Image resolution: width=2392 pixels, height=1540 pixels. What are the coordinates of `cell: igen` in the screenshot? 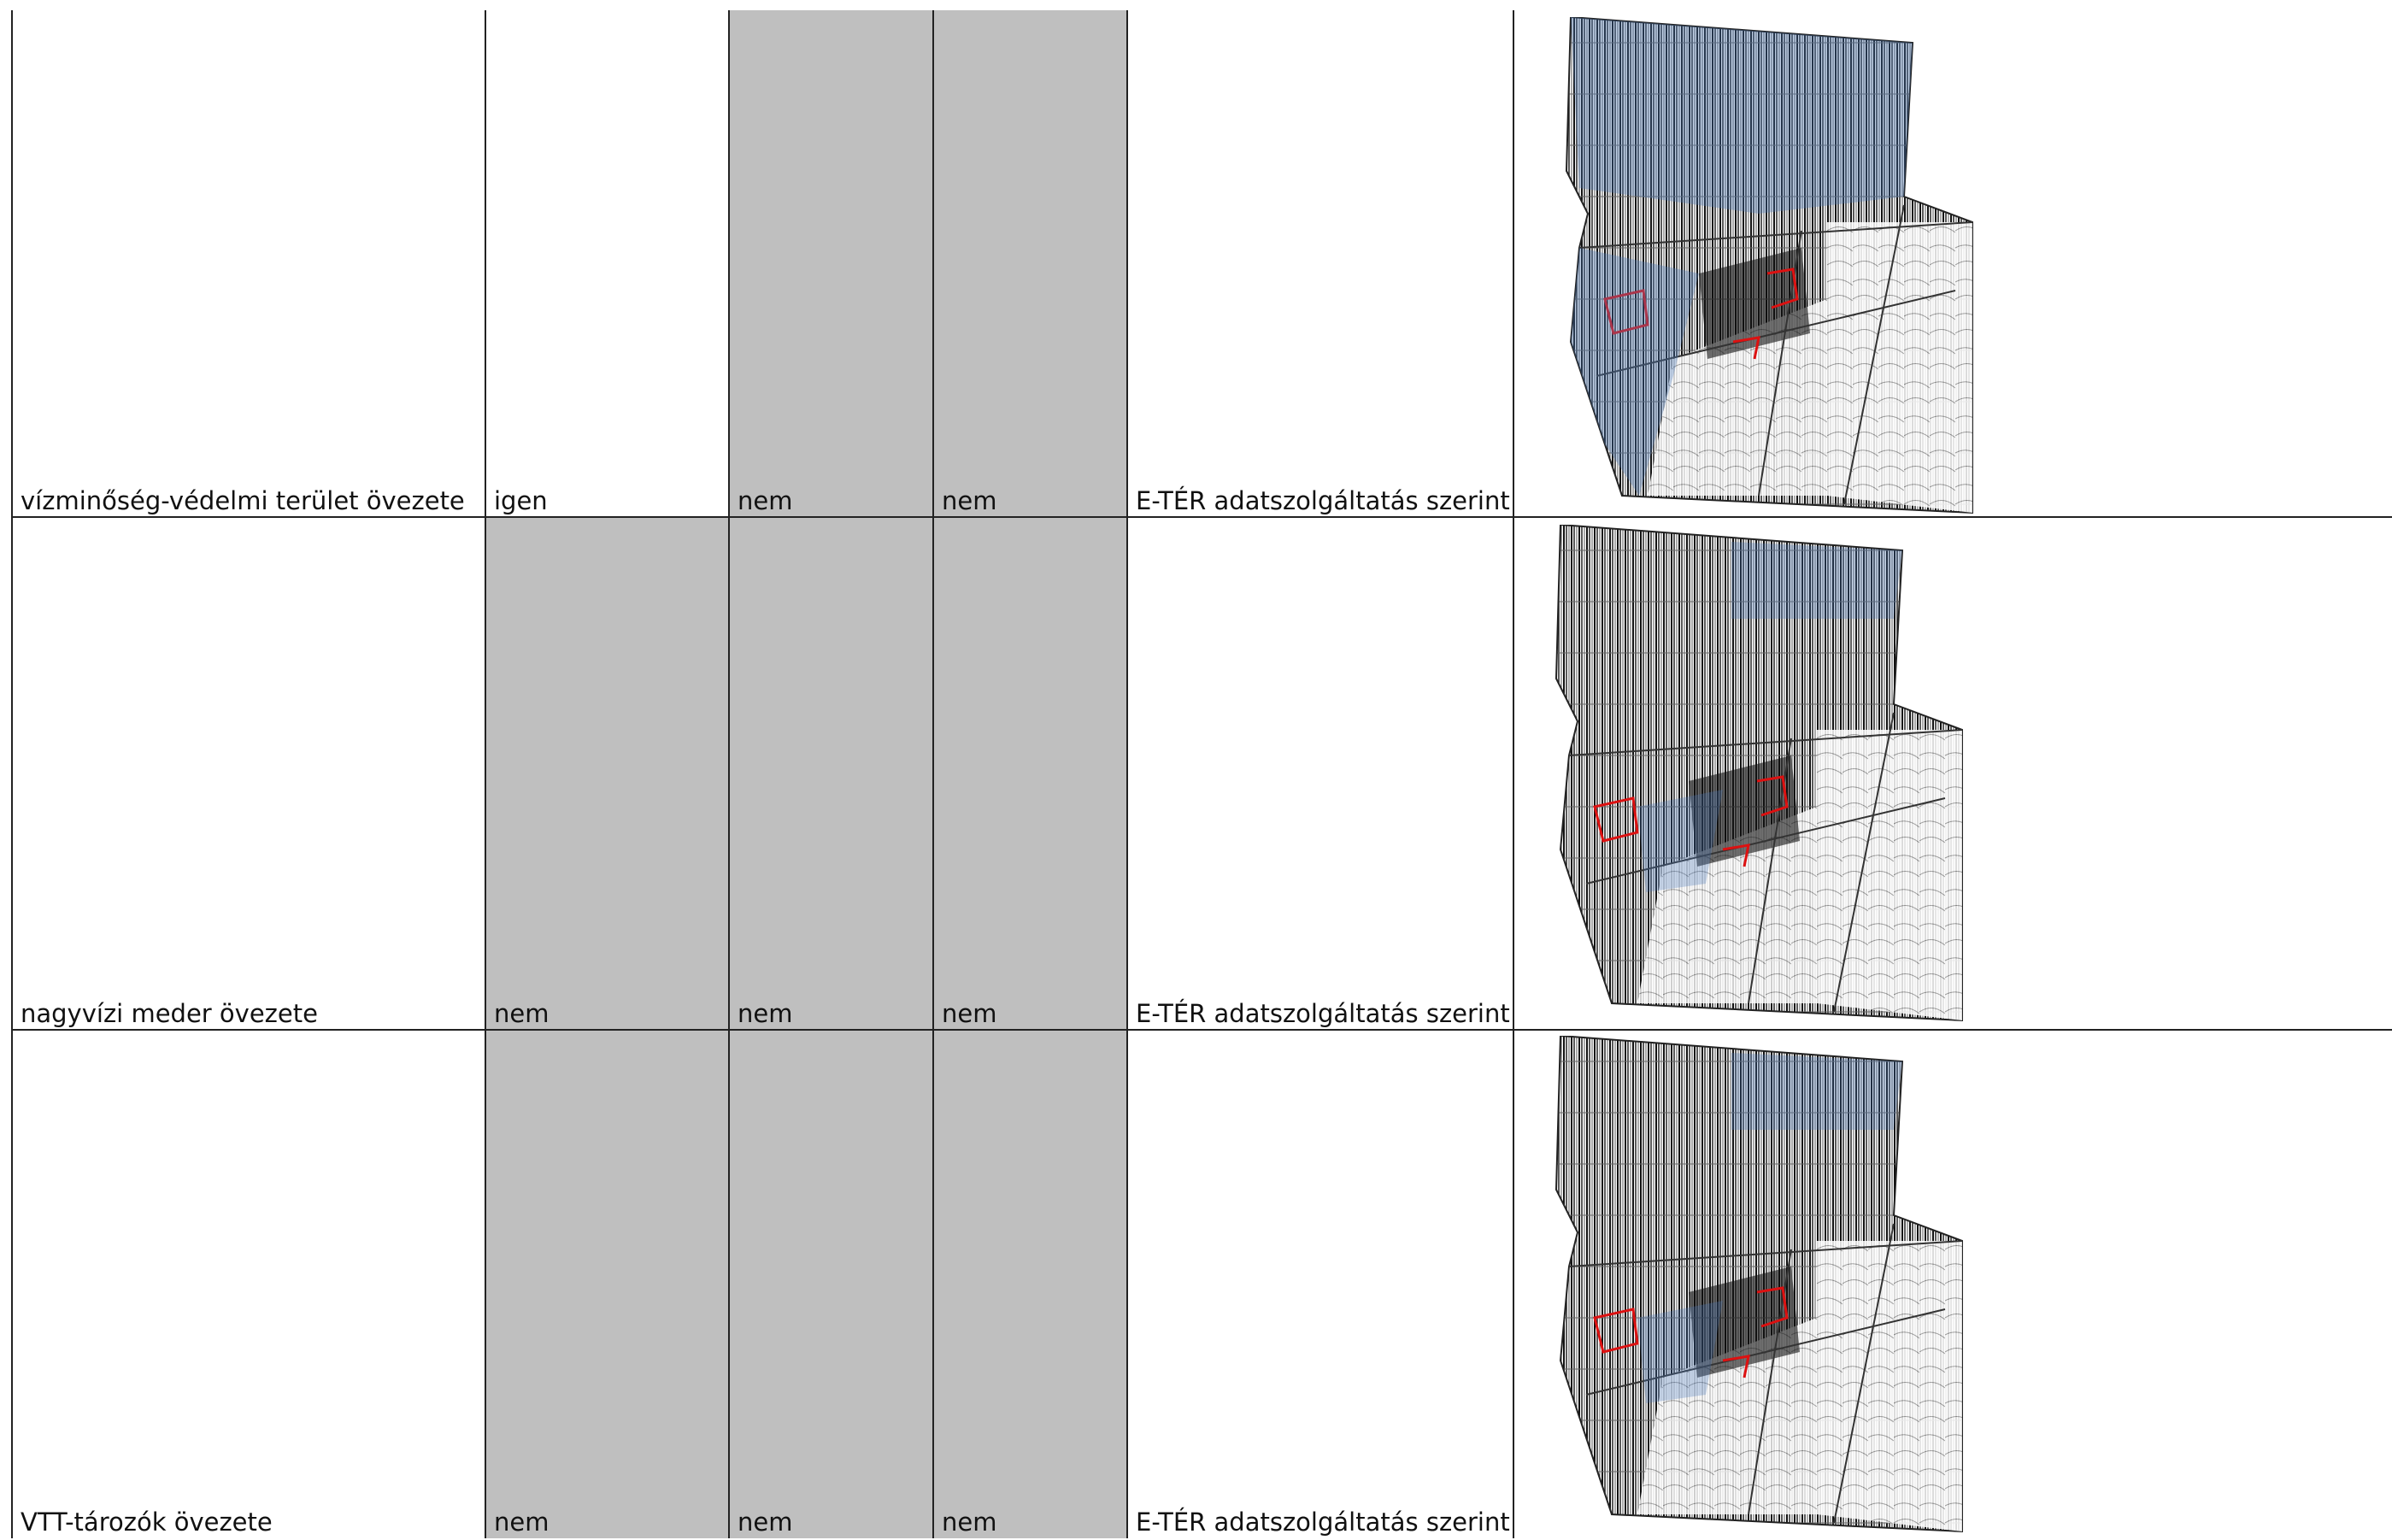 It's located at (607, 263).